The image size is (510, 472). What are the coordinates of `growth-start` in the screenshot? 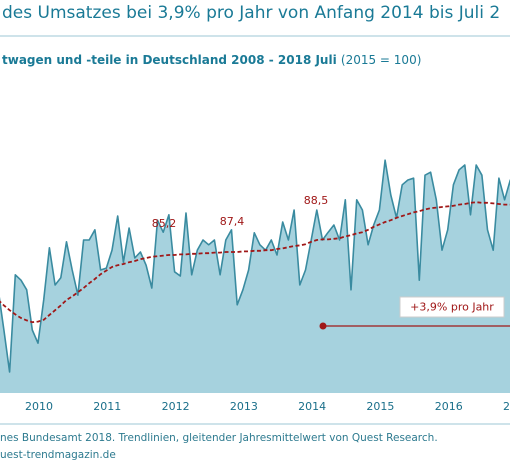 It's located at (323, 326).